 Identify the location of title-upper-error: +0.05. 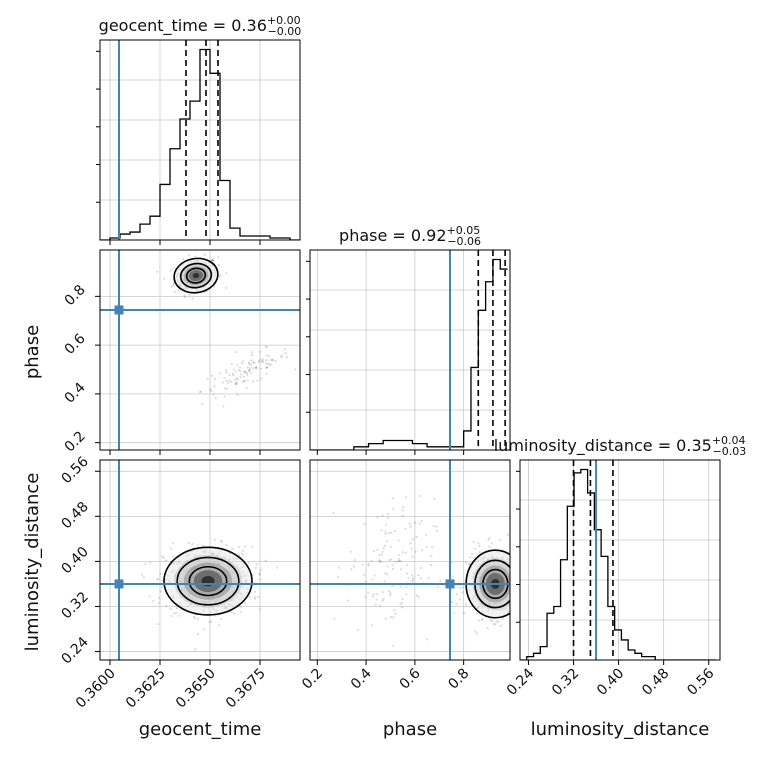
(464, 230).